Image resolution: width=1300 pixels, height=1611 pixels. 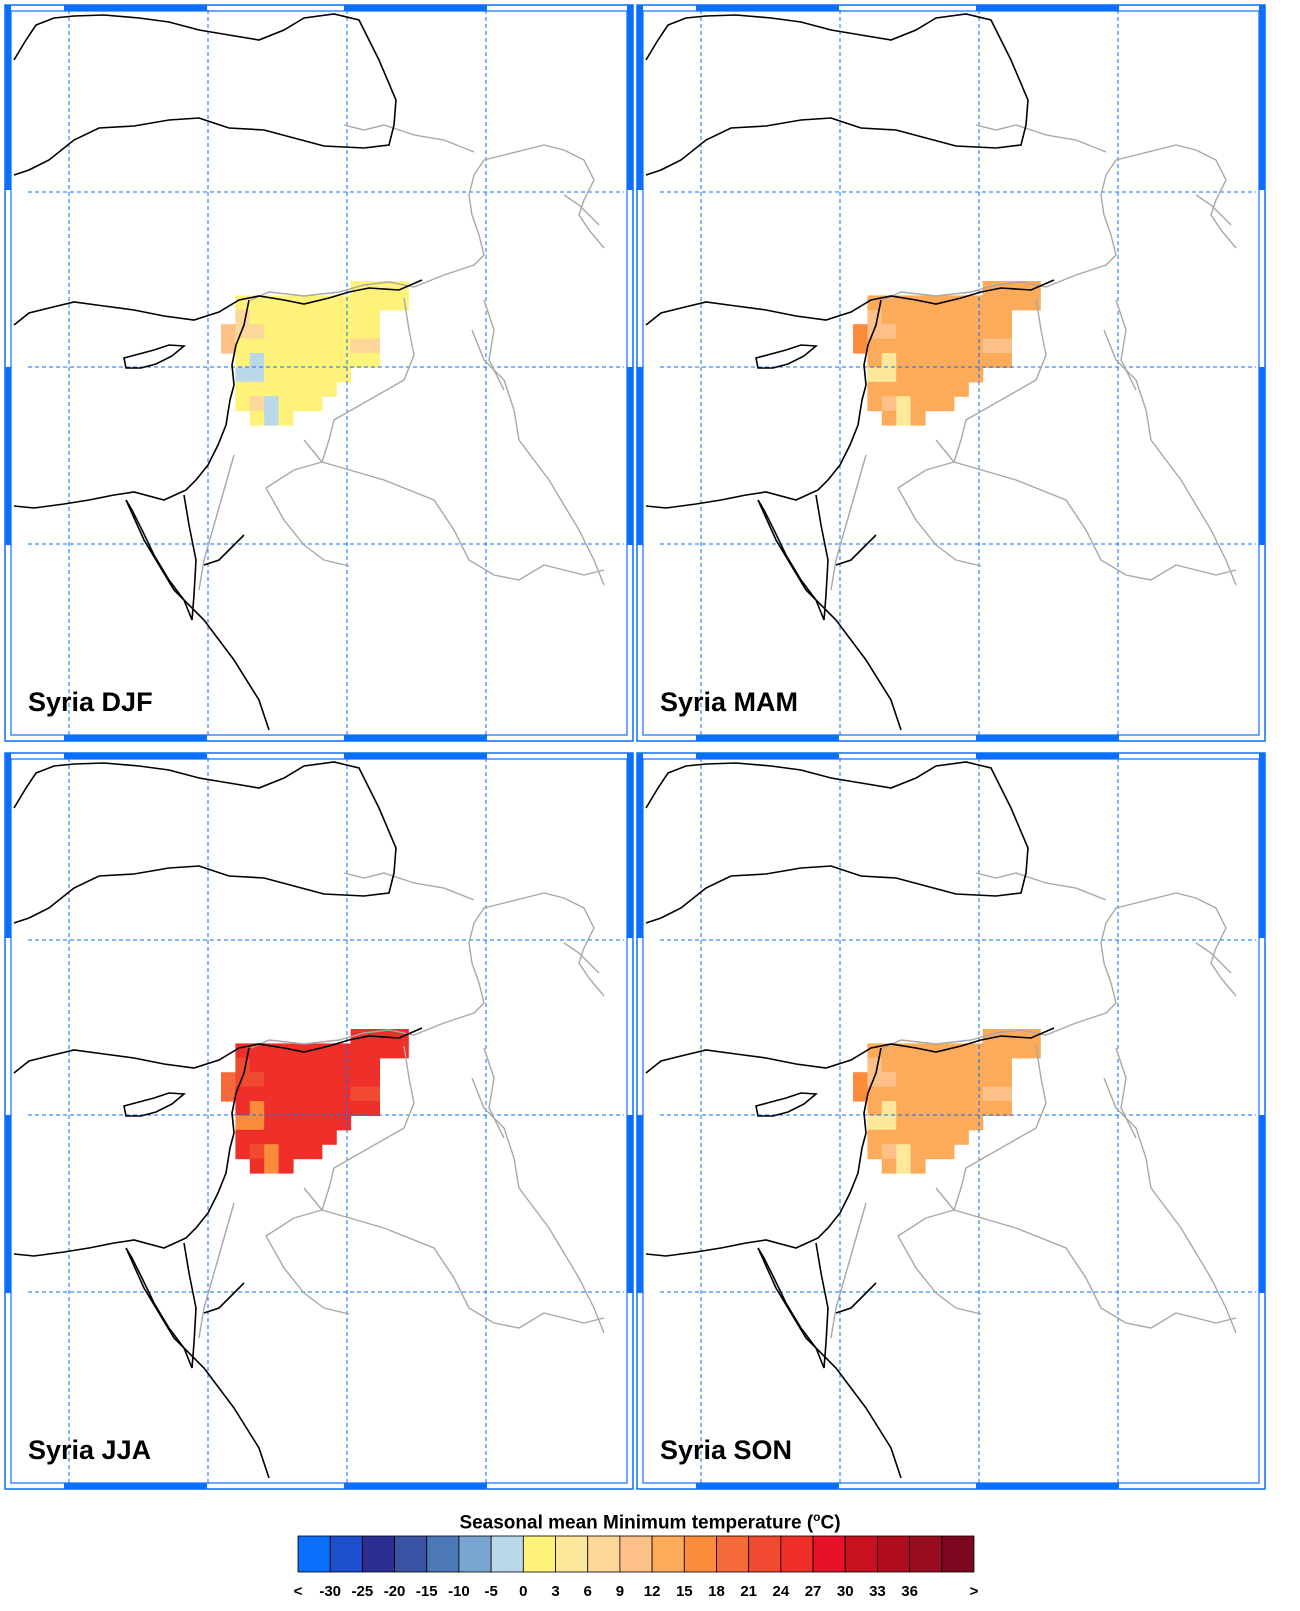 I want to click on colorbar-tick-label: -20, so click(x=395, y=1591).